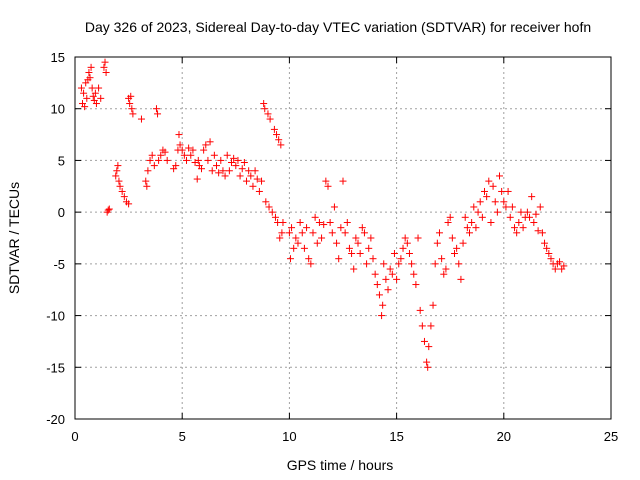 This screenshot has height=480, width=640. I want to click on y-tick-label: -5, so click(59, 264).